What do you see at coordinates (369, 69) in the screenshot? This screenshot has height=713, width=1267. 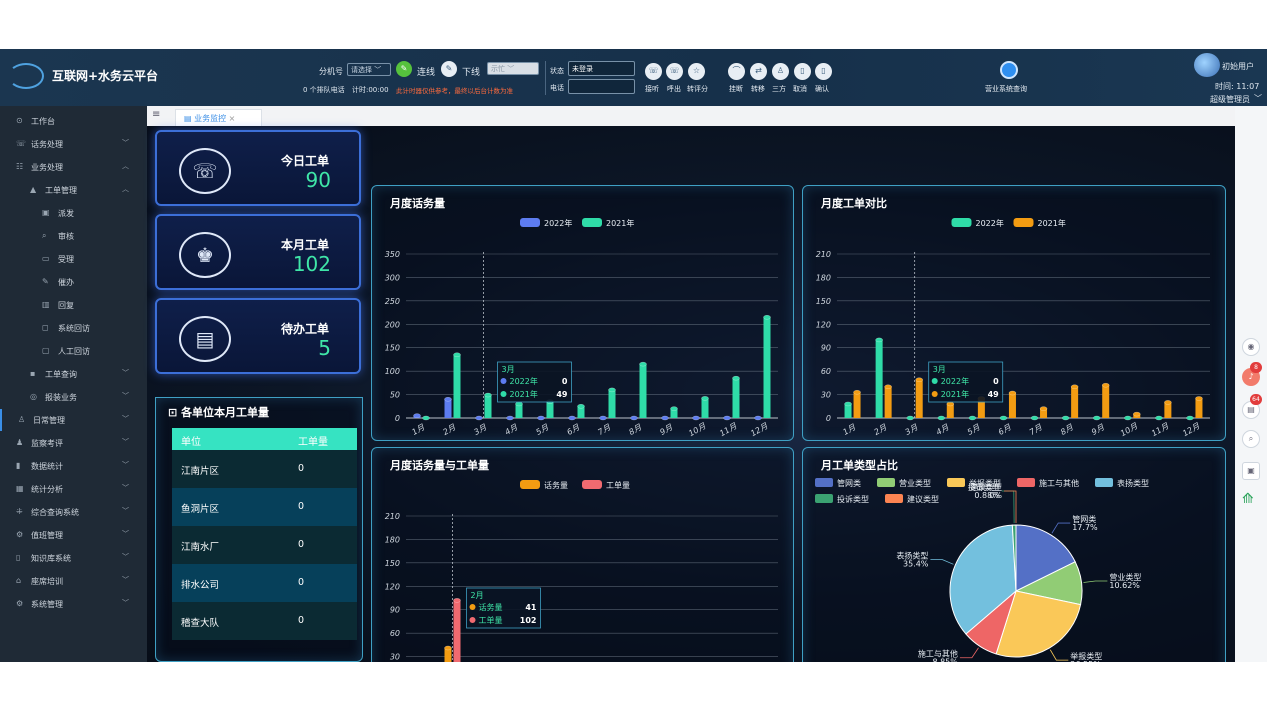 I see `ext-select: 请选择 ﹀` at bounding box center [369, 69].